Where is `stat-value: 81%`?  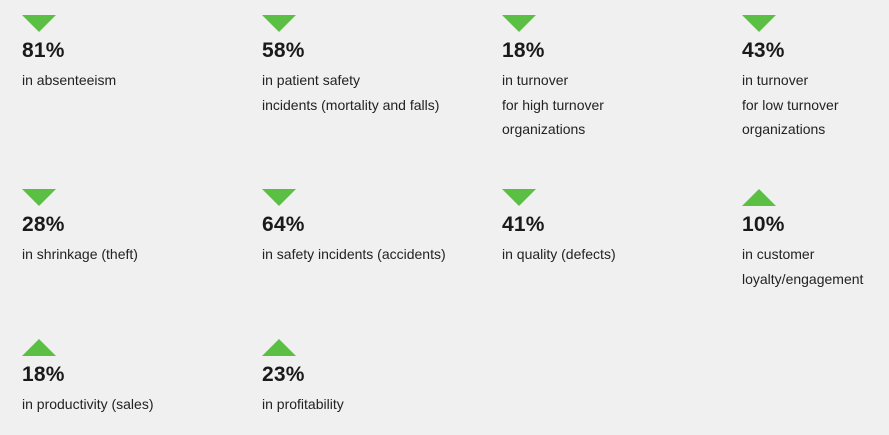 stat-value: 81% is located at coordinates (43, 50).